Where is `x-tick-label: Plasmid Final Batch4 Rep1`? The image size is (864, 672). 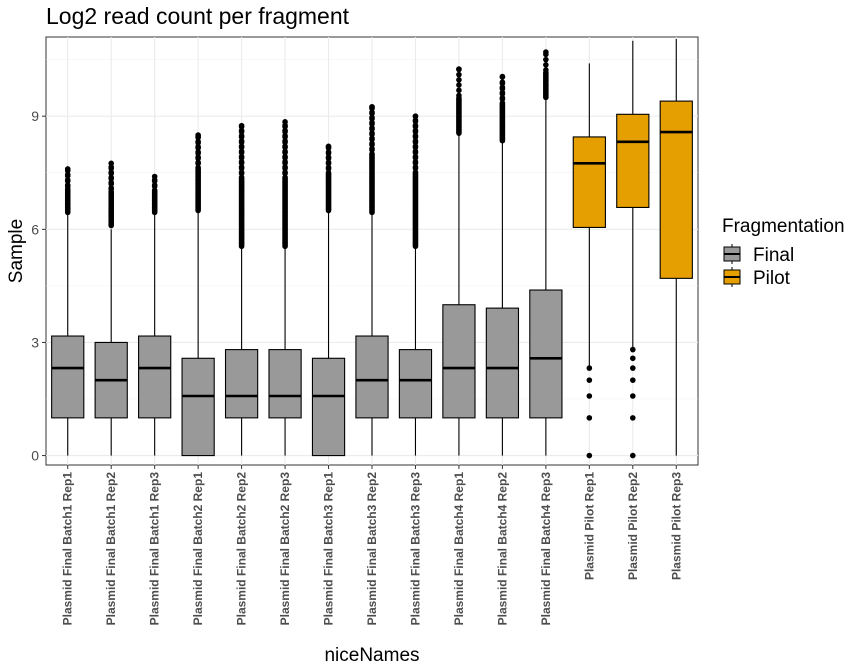 x-tick-label: Plasmid Final Batch4 Rep1 is located at coordinates (459, 549).